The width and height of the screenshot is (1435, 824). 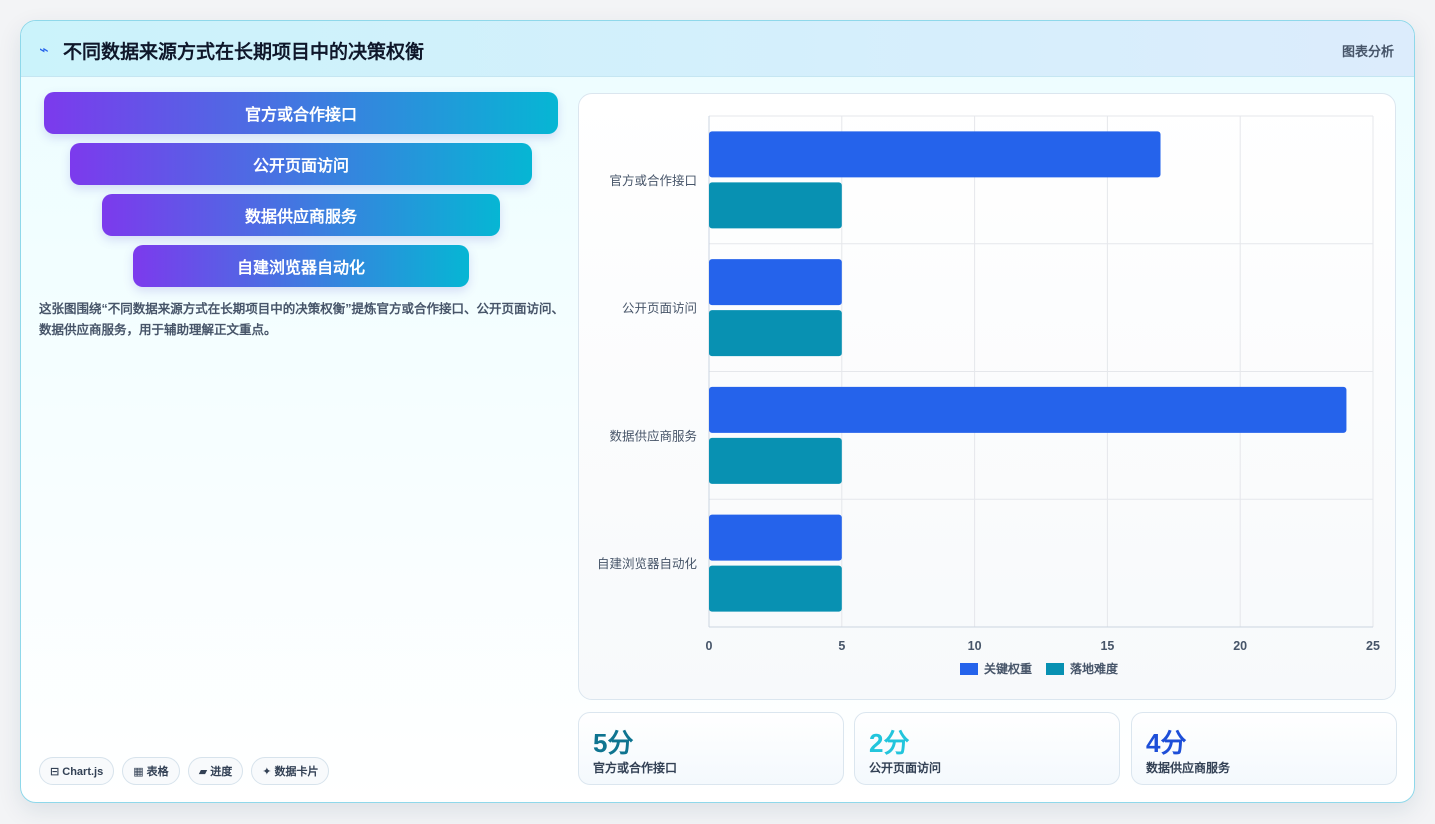 What do you see at coordinates (1107, 646) in the screenshot?
I see `x-tick-label: 15` at bounding box center [1107, 646].